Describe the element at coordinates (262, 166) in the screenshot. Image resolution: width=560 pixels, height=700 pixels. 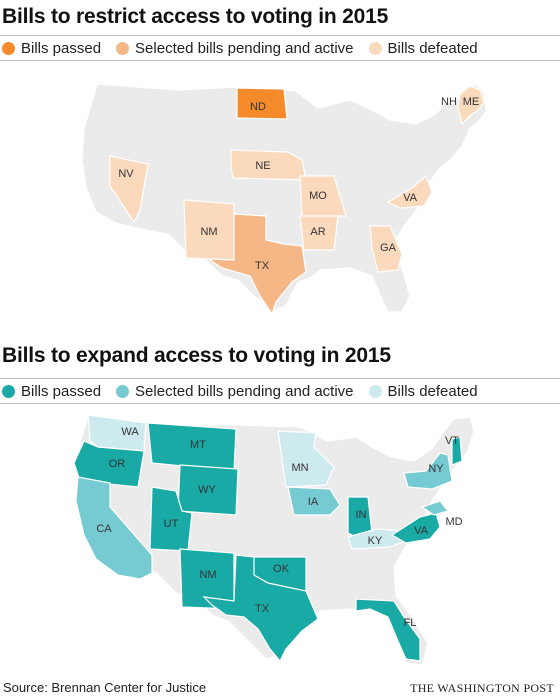
I see `state-label-ne: NE` at that location.